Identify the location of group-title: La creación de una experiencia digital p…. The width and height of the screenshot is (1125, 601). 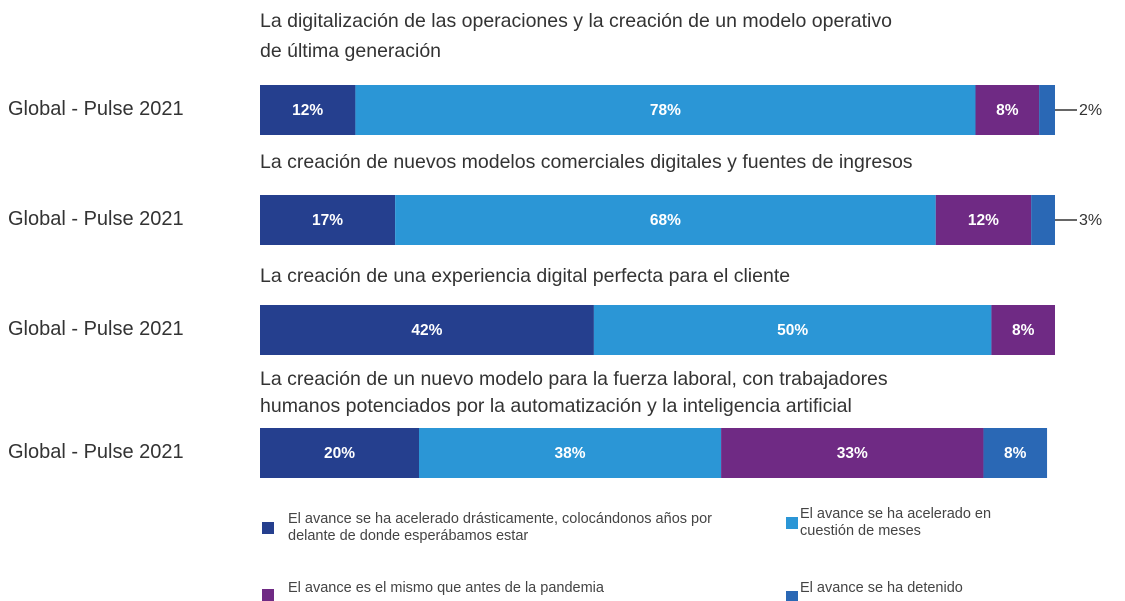
(525, 276).